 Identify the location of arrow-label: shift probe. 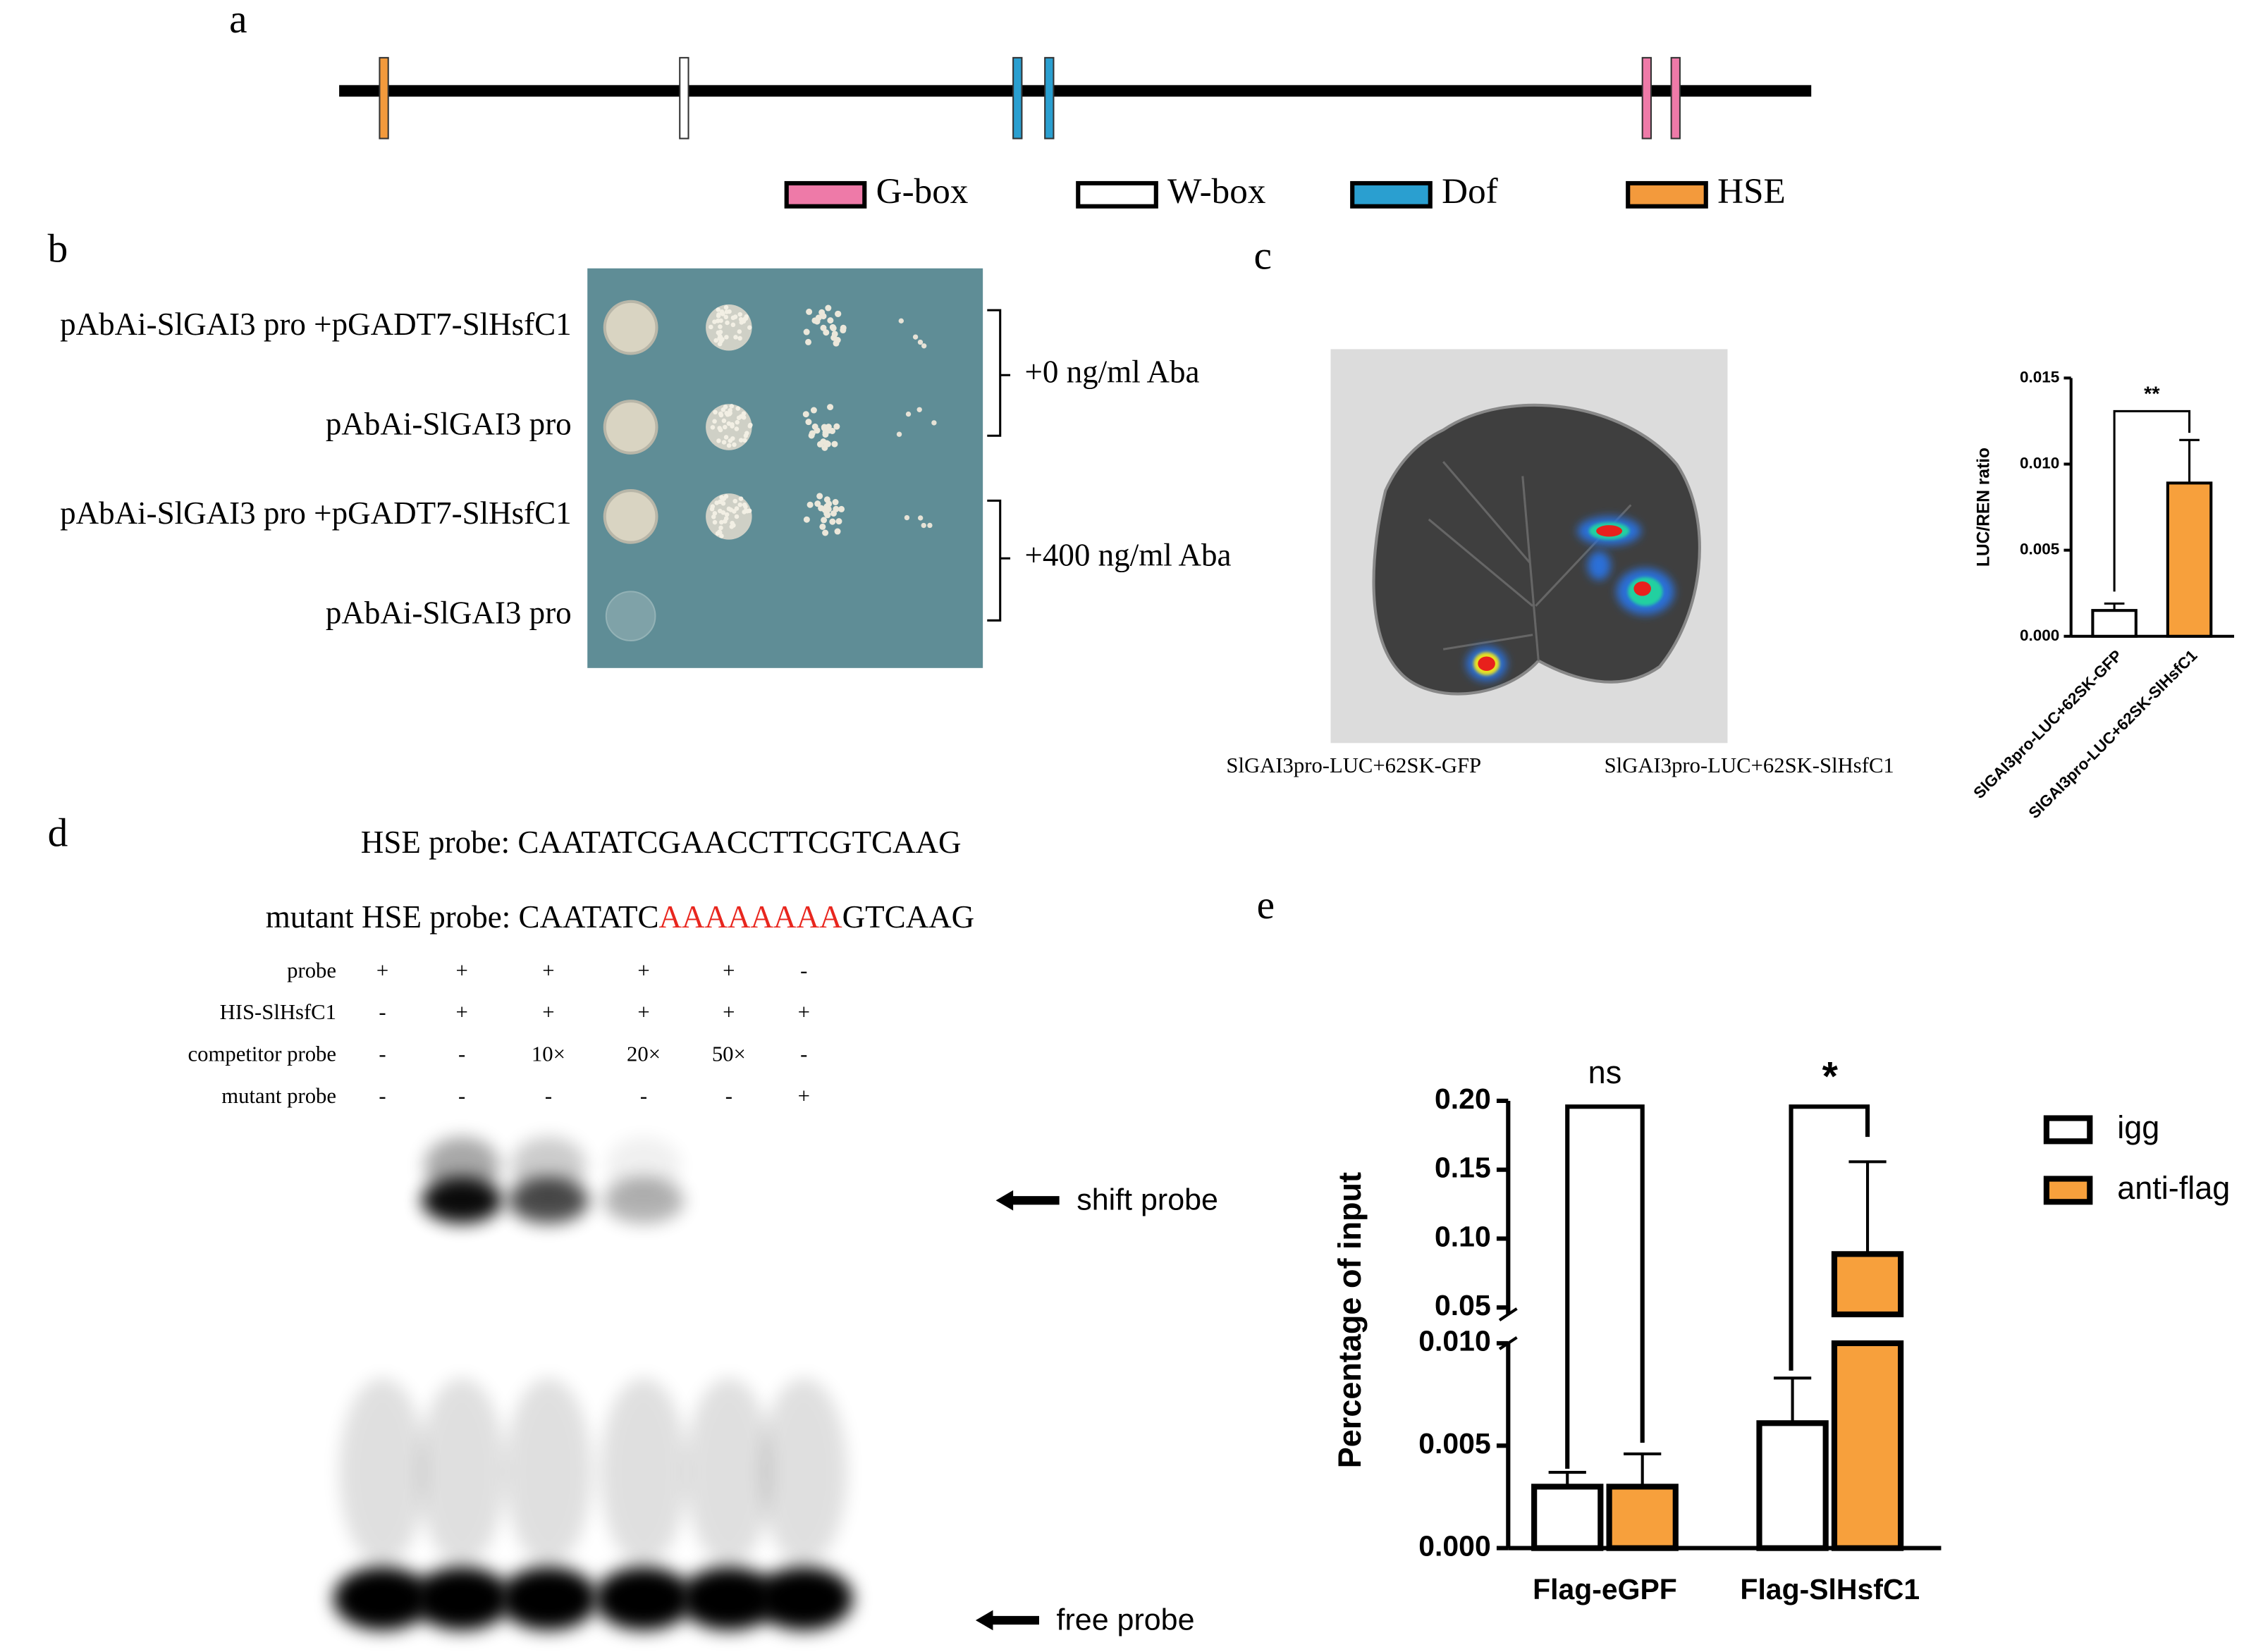
(1147, 1200).